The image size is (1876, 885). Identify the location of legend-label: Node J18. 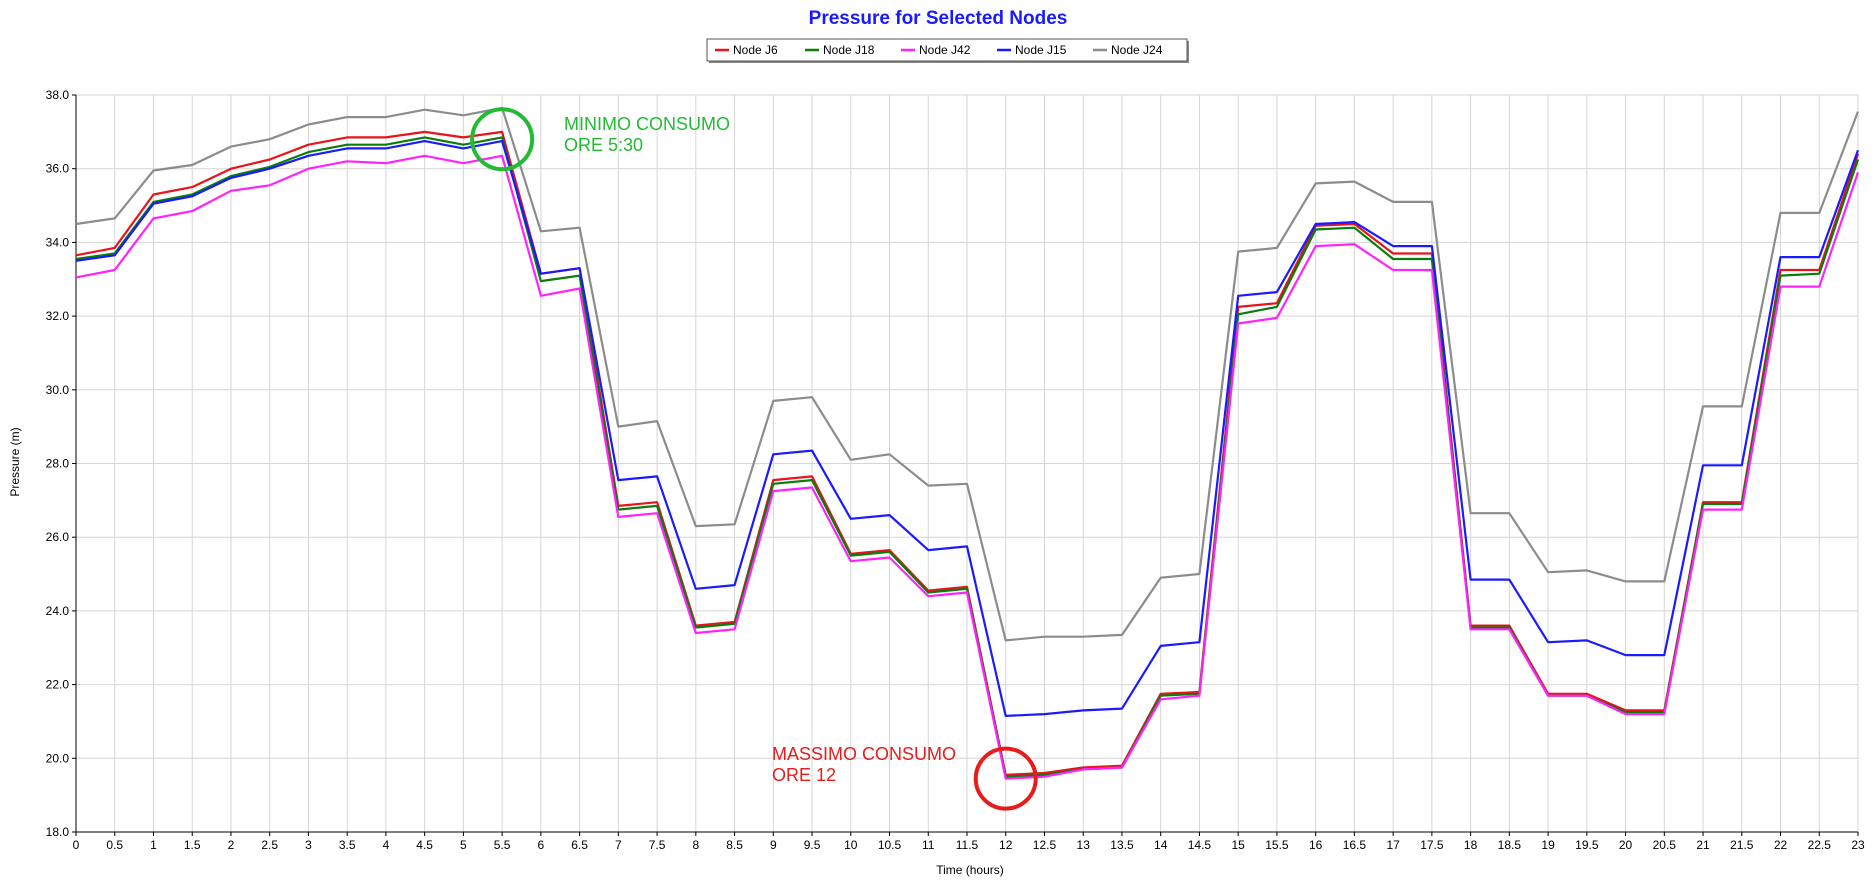
(849, 50).